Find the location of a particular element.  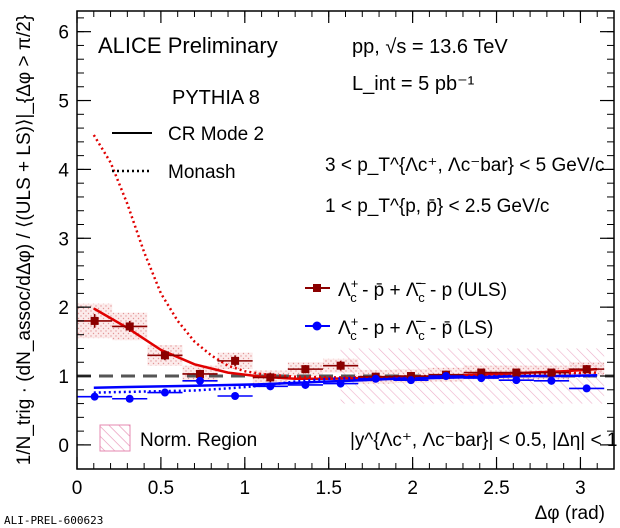

legend-uls-name: ULS is located at coordinates (482, 290).